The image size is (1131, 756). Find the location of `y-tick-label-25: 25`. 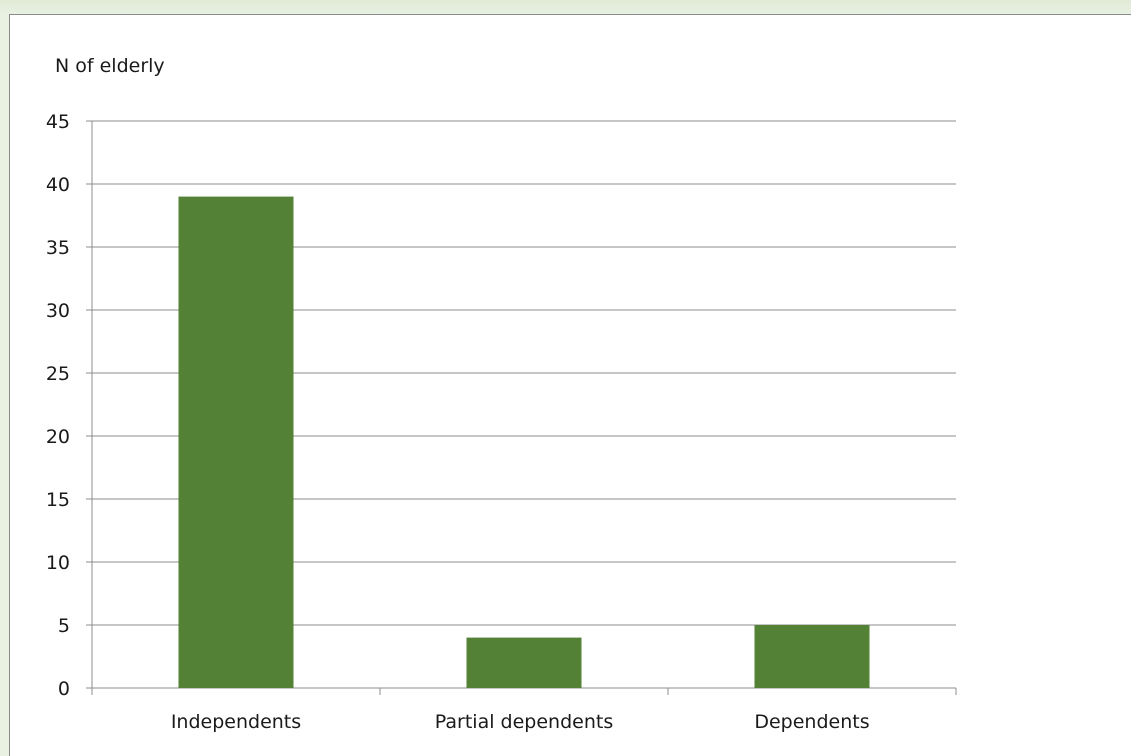

y-tick-label-25: 25 is located at coordinates (58, 374).